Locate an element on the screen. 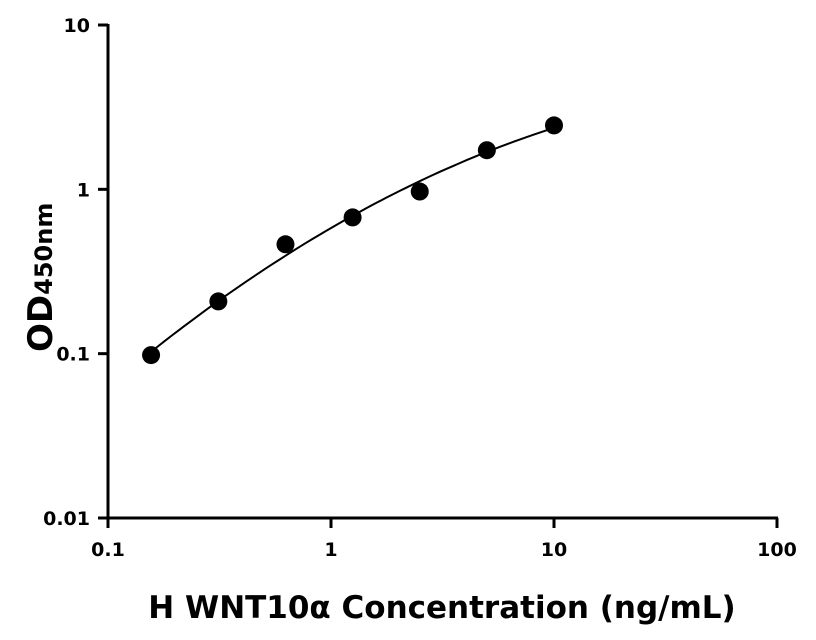 Image resolution: width=816 pixels, height=640 pixels. x-tick-label: 10 is located at coordinates (554, 550).